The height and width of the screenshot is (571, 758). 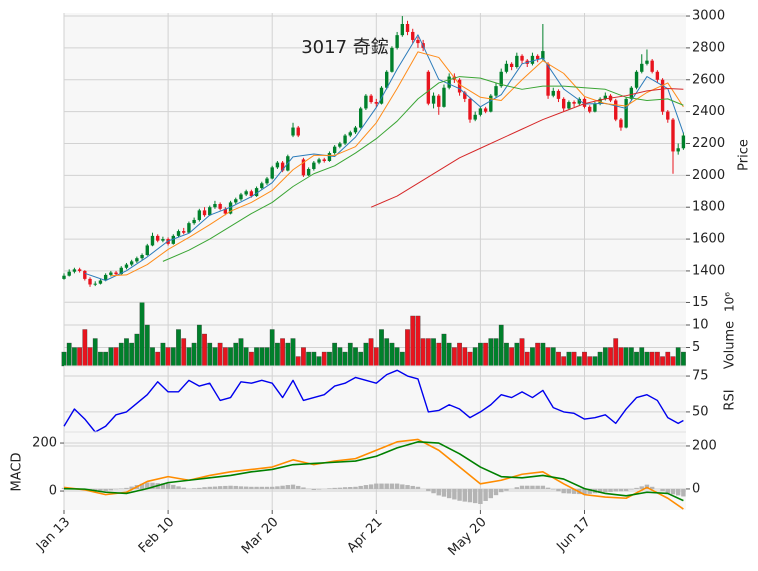 What do you see at coordinates (700, 411) in the screenshot?
I see `y-tick-label: 50` at bounding box center [700, 411].